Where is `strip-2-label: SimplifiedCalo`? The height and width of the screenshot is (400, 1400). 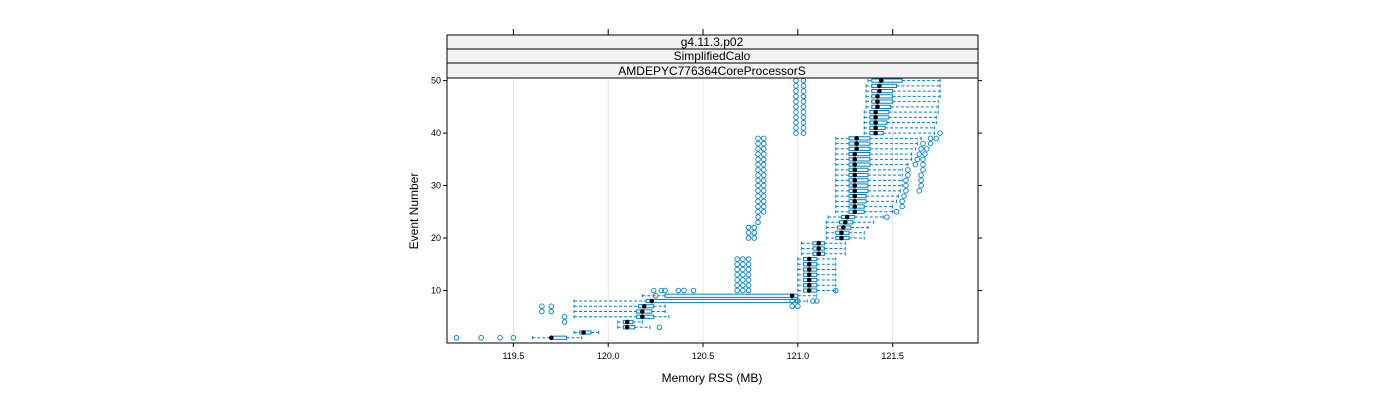 strip-2-label: SimplifiedCalo is located at coordinates (712, 56).